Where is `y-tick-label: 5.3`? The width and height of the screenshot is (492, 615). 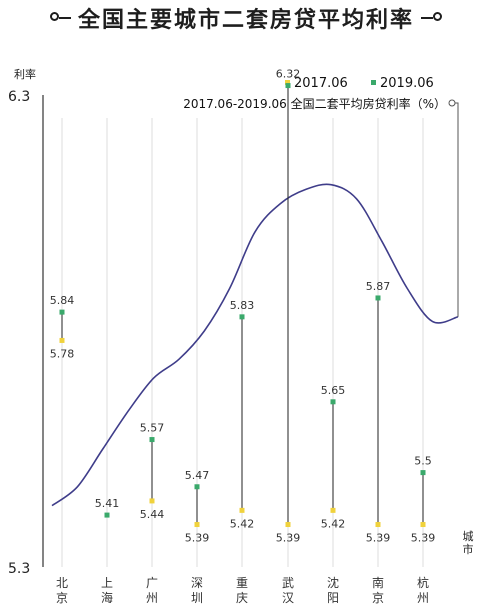 y-tick-label: 5.3 is located at coordinates (19, 569).